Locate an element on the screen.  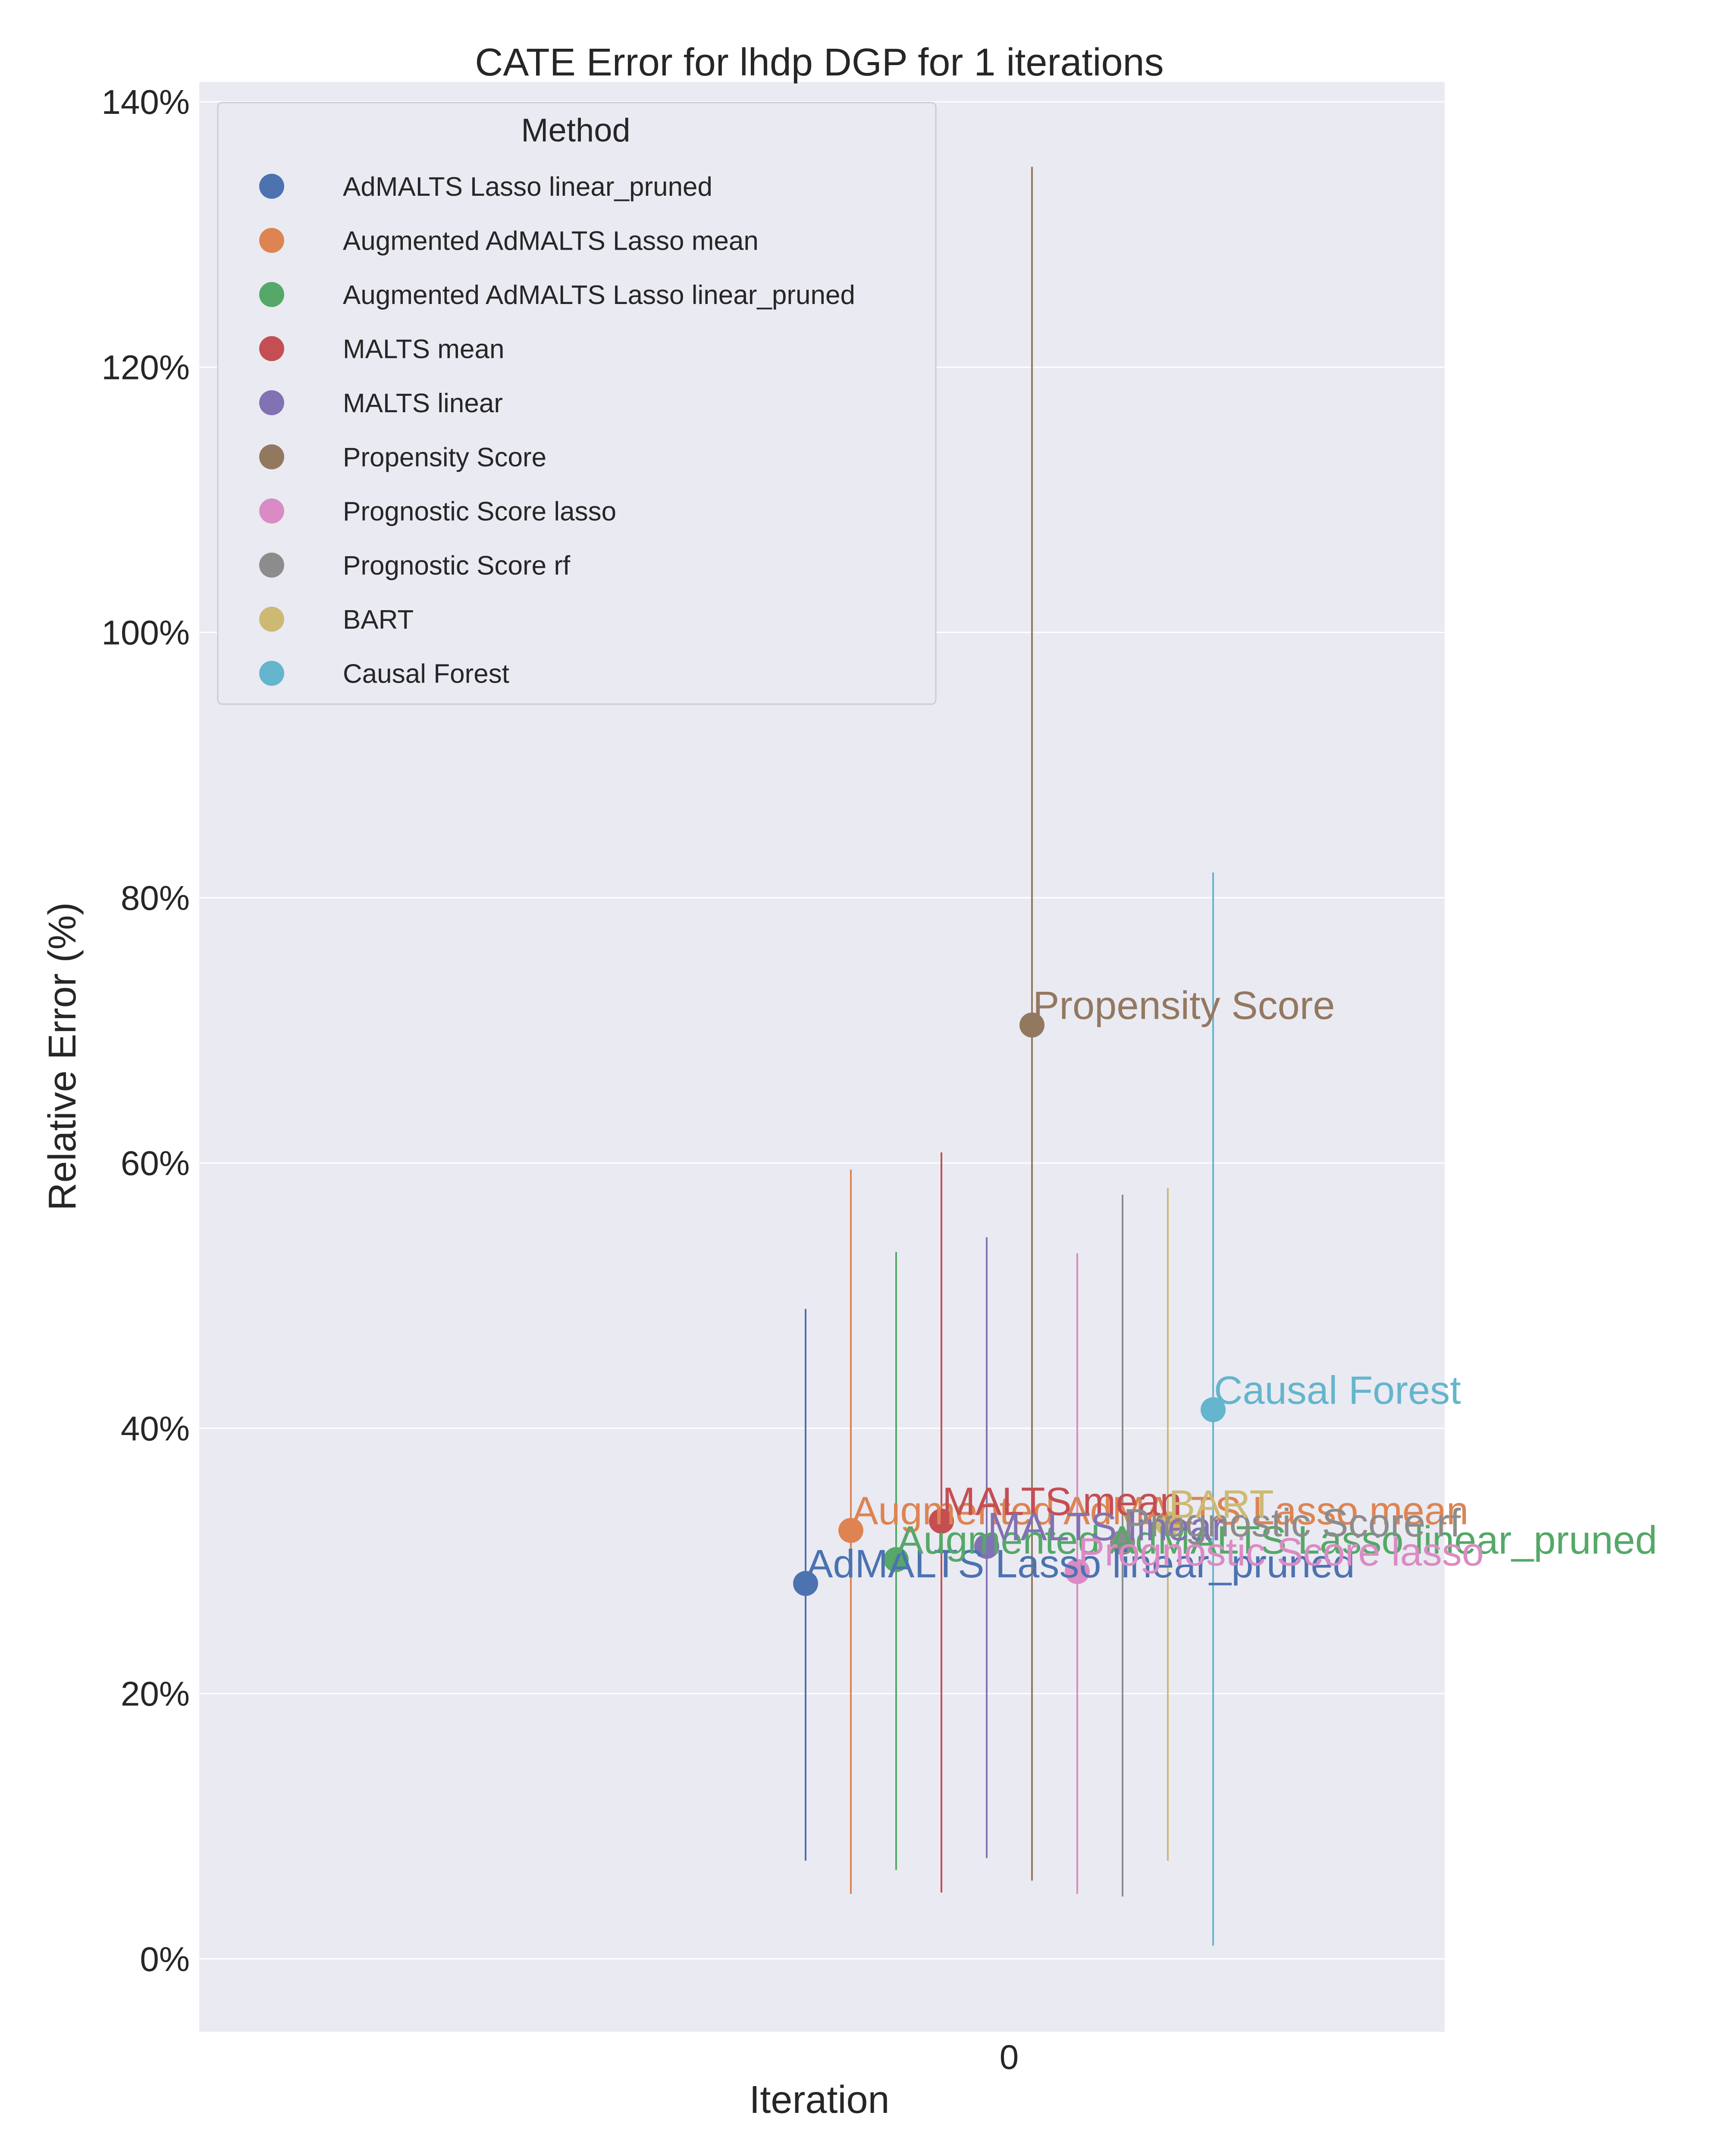
point-label: Augmented AdMALTS Lasso linear_pruned is located at coordinates (1277, 1540).